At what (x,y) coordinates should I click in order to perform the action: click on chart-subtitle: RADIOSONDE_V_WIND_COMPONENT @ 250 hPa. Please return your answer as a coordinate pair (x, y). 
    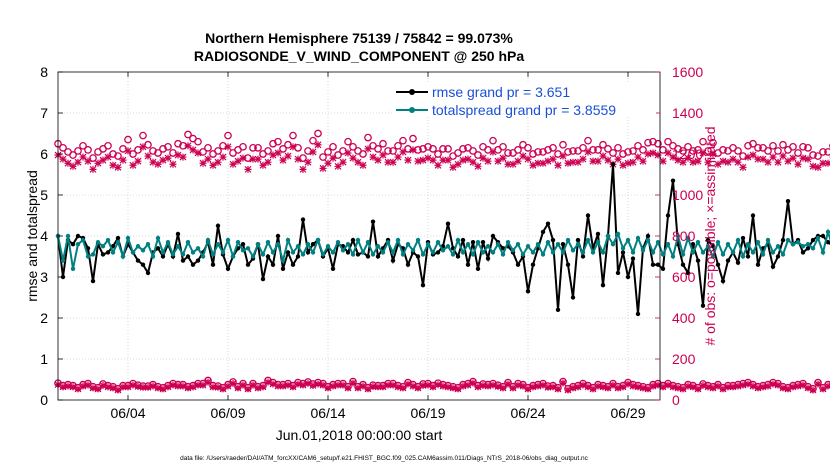
    Looking at the image, I should click on (359, 56).